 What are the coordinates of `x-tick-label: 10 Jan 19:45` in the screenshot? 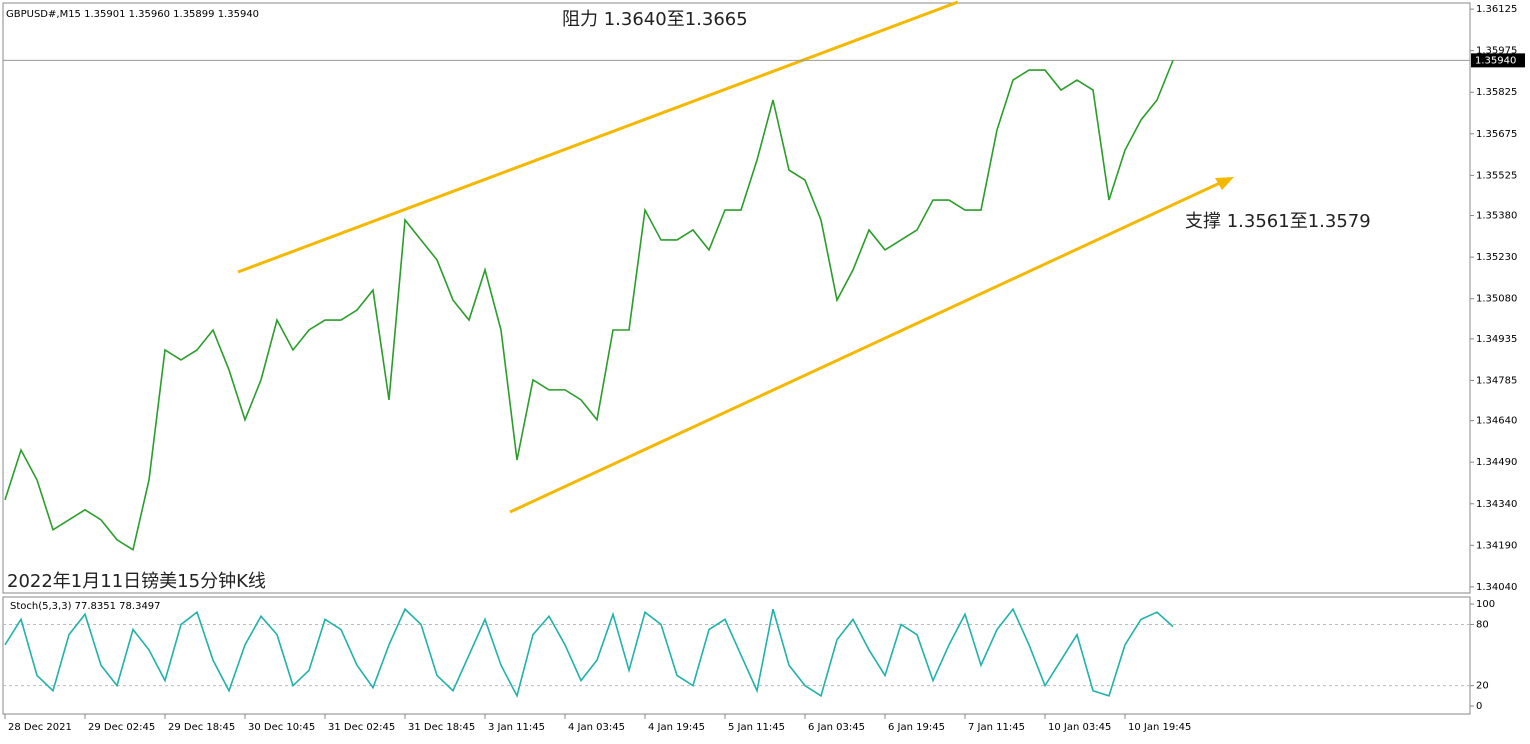 It's located at (1159, 727).